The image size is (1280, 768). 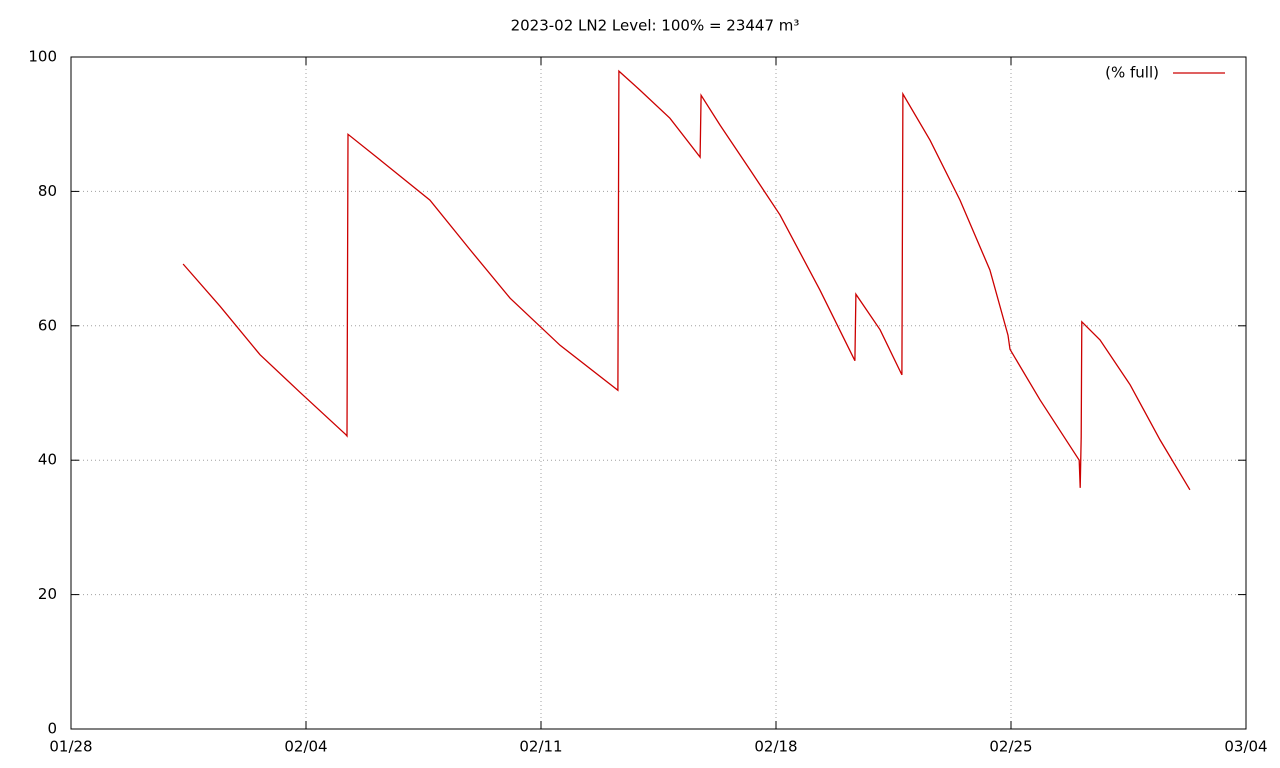 What do you see at coordinates (52, 729) in the screenshot?
I see `y-tick-label: 0` at bounding box center [52, 729].